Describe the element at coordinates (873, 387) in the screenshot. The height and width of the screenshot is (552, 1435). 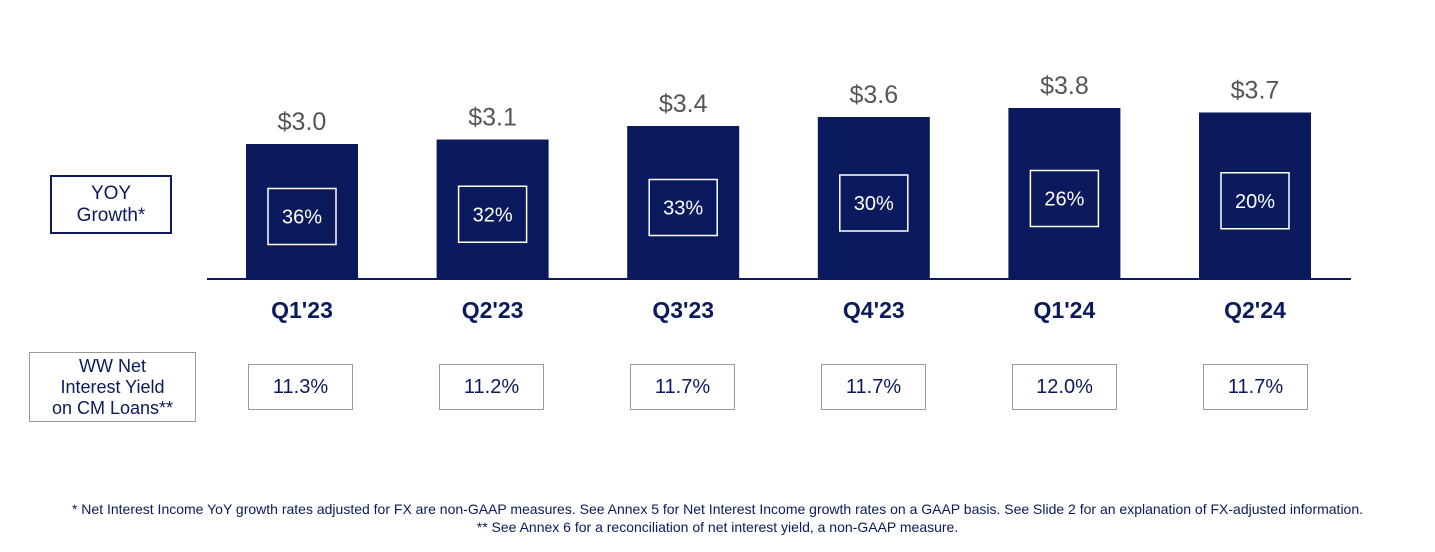
I see `yield-box-q4-23: 11.7%` at that location.